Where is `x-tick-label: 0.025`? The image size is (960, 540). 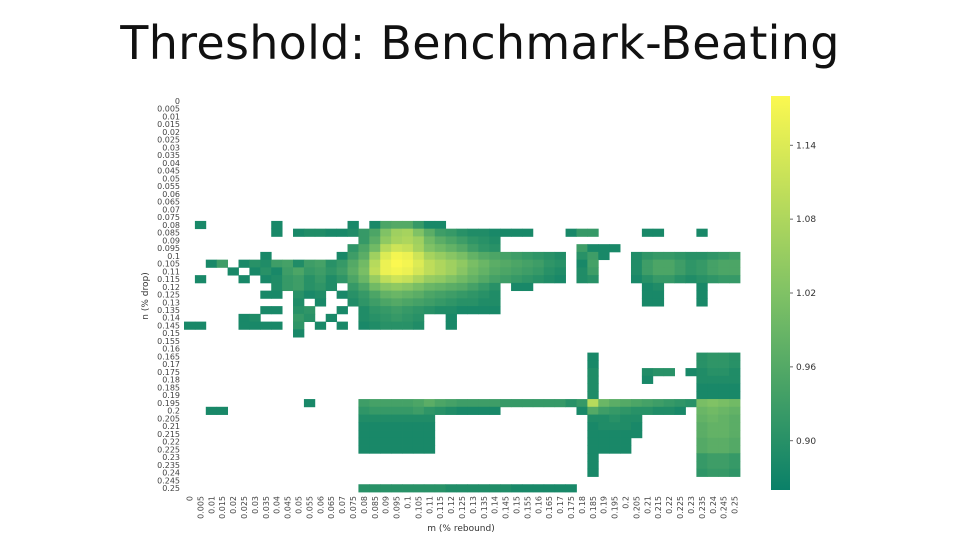 x-tick-label: 0.025 is located at coordinates (244, 507).